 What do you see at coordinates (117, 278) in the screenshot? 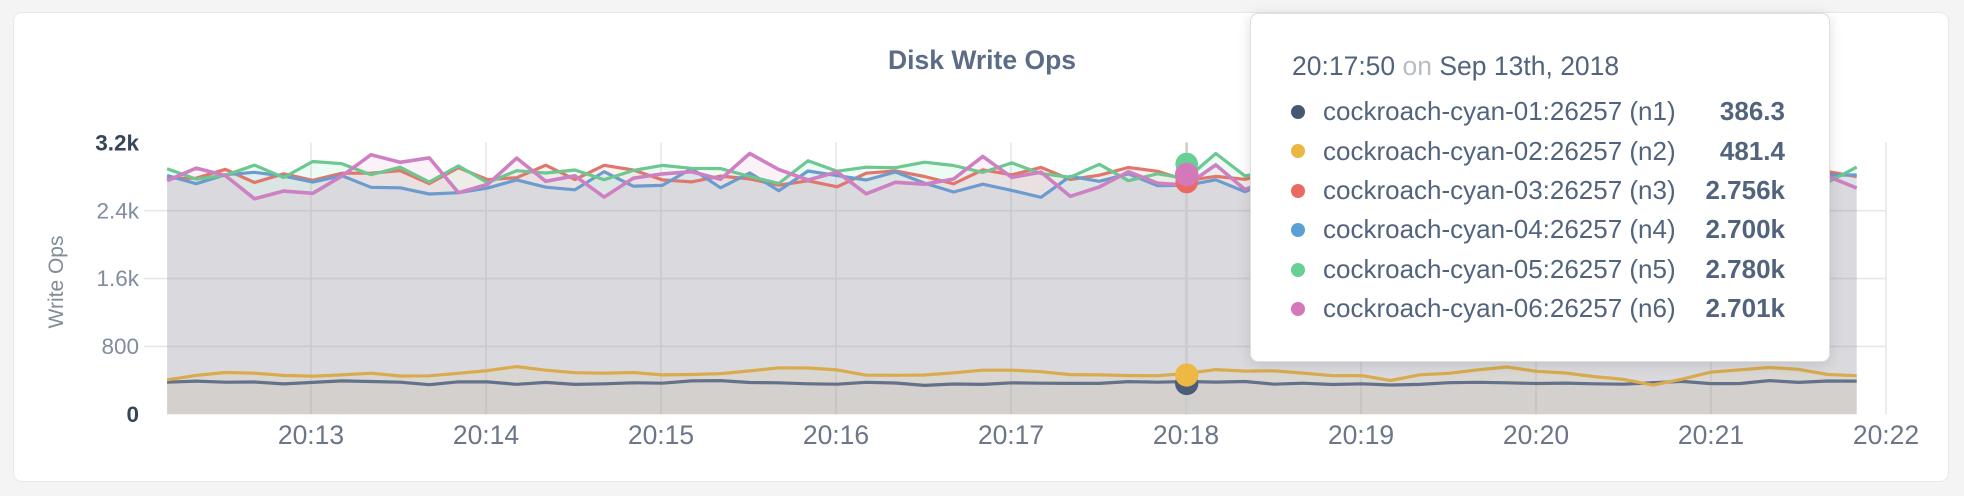
I see `svg-text: 1.6k` at bounding box center [117, 278].